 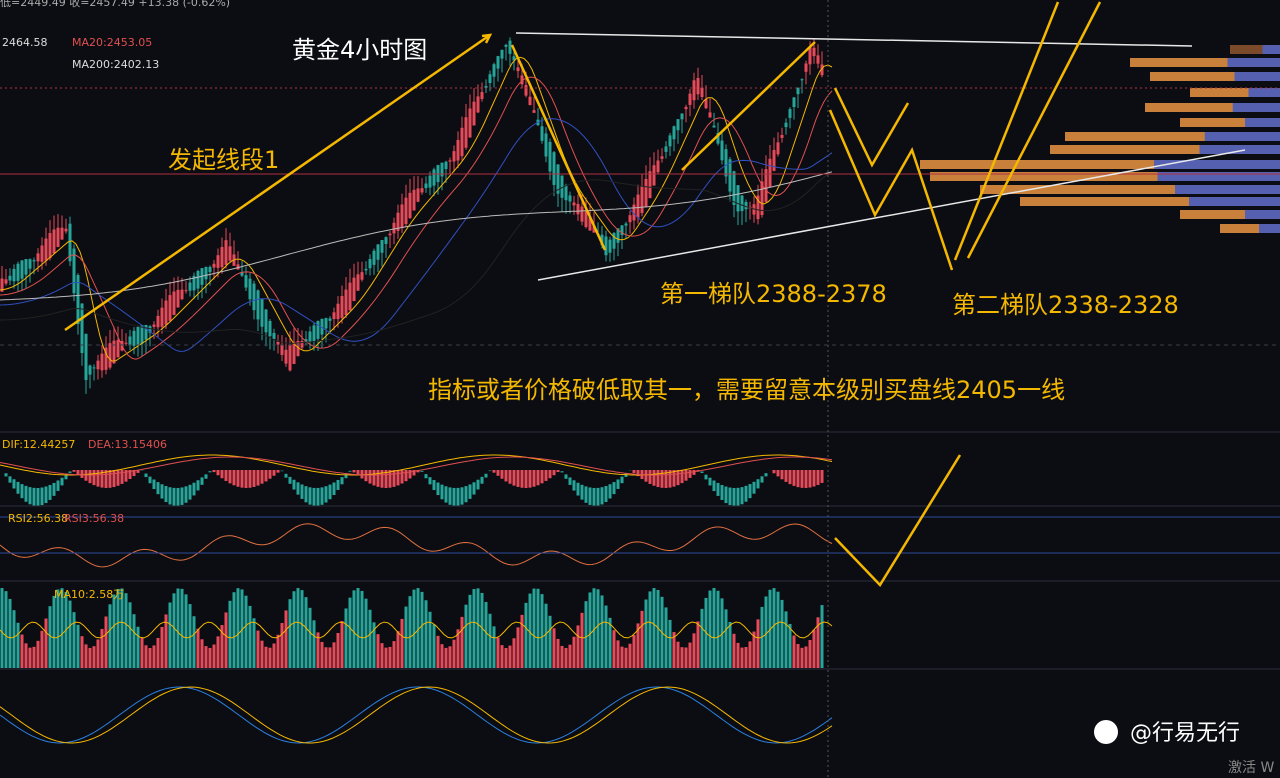 I want to click on dea, so click(x=416, y=466).